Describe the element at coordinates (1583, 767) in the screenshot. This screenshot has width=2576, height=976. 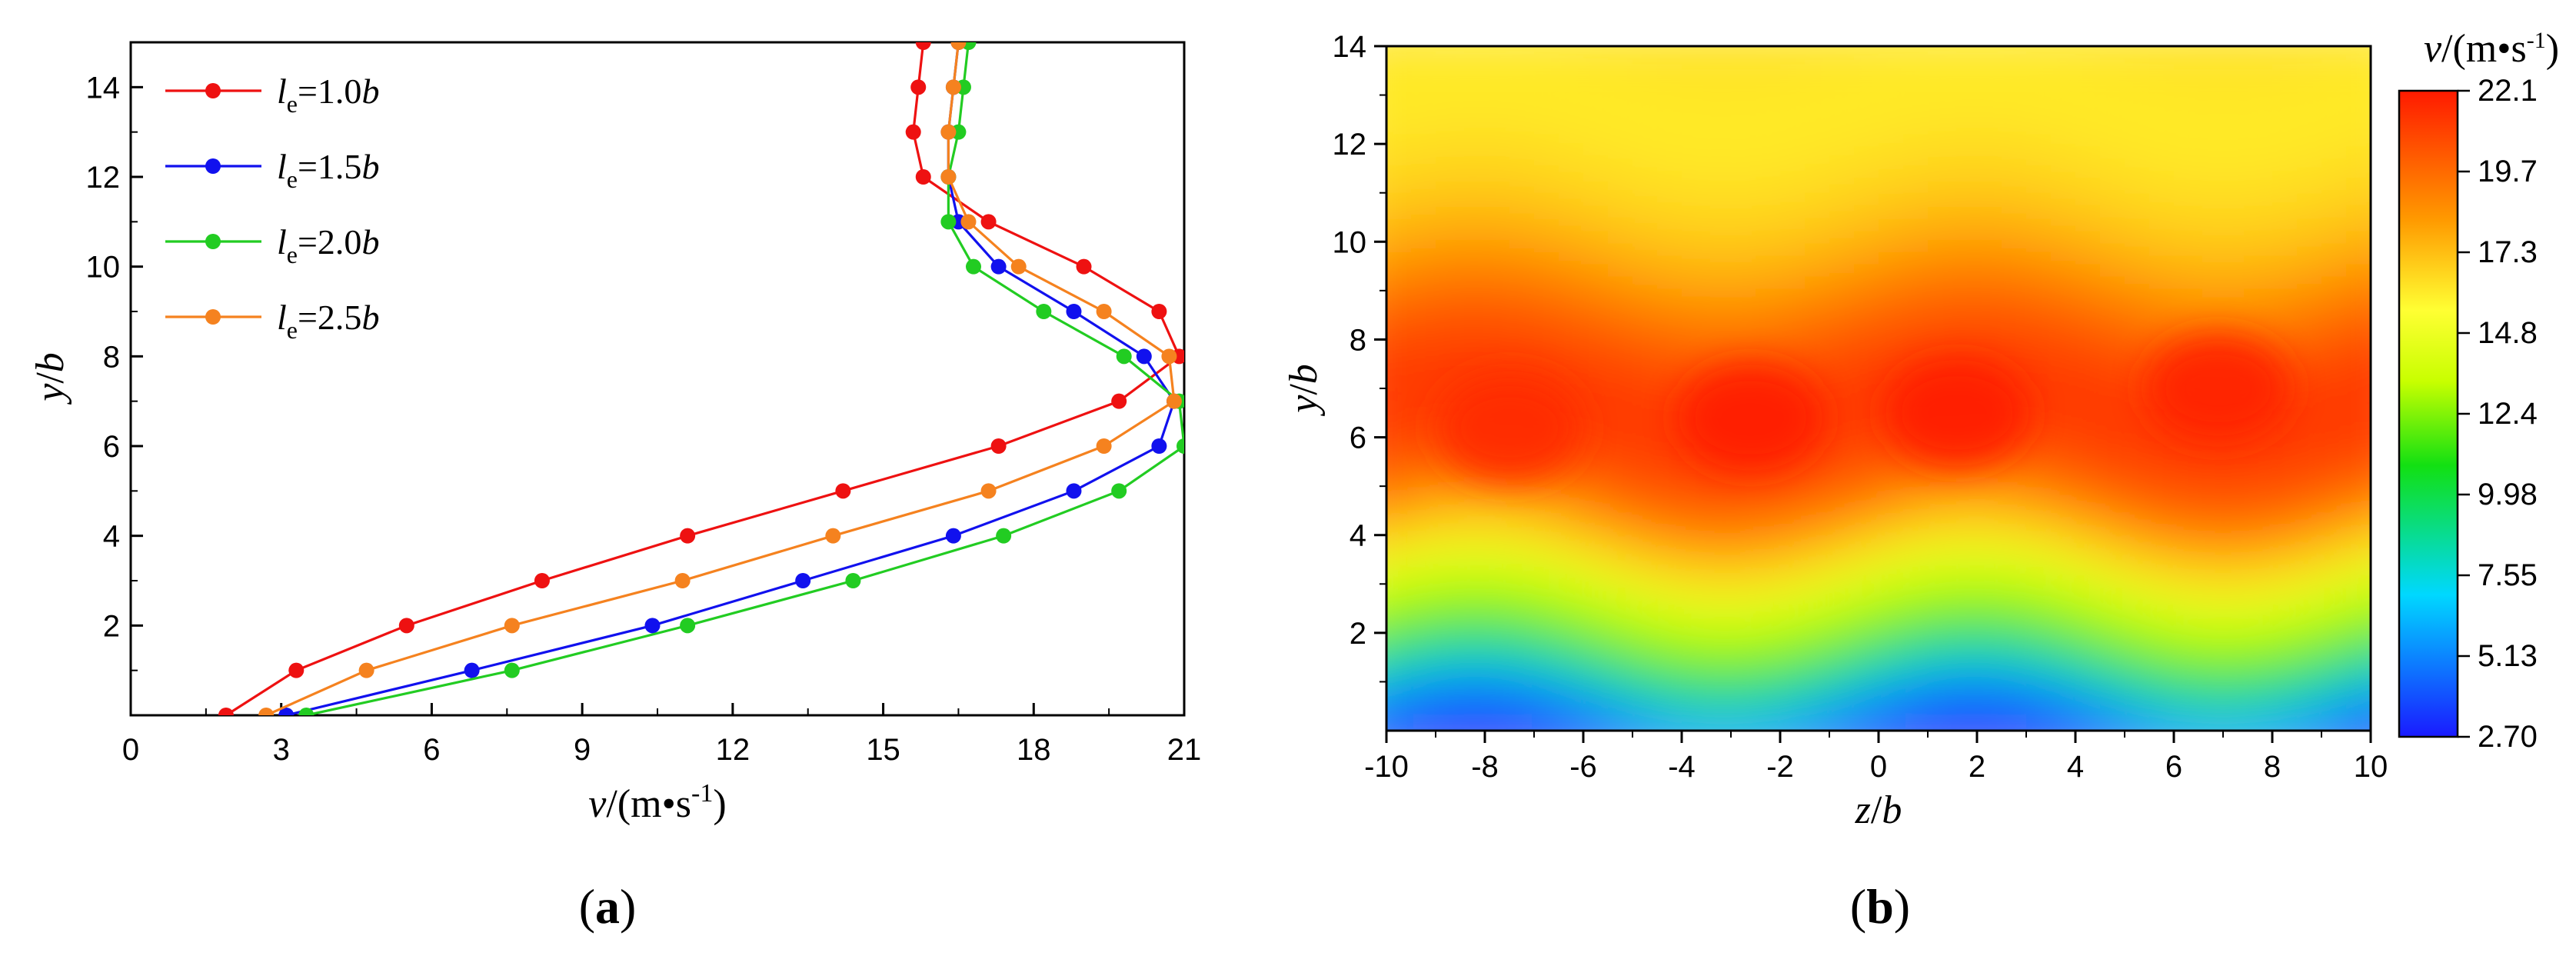
I see `x-tick-label-b: -6` at that location.